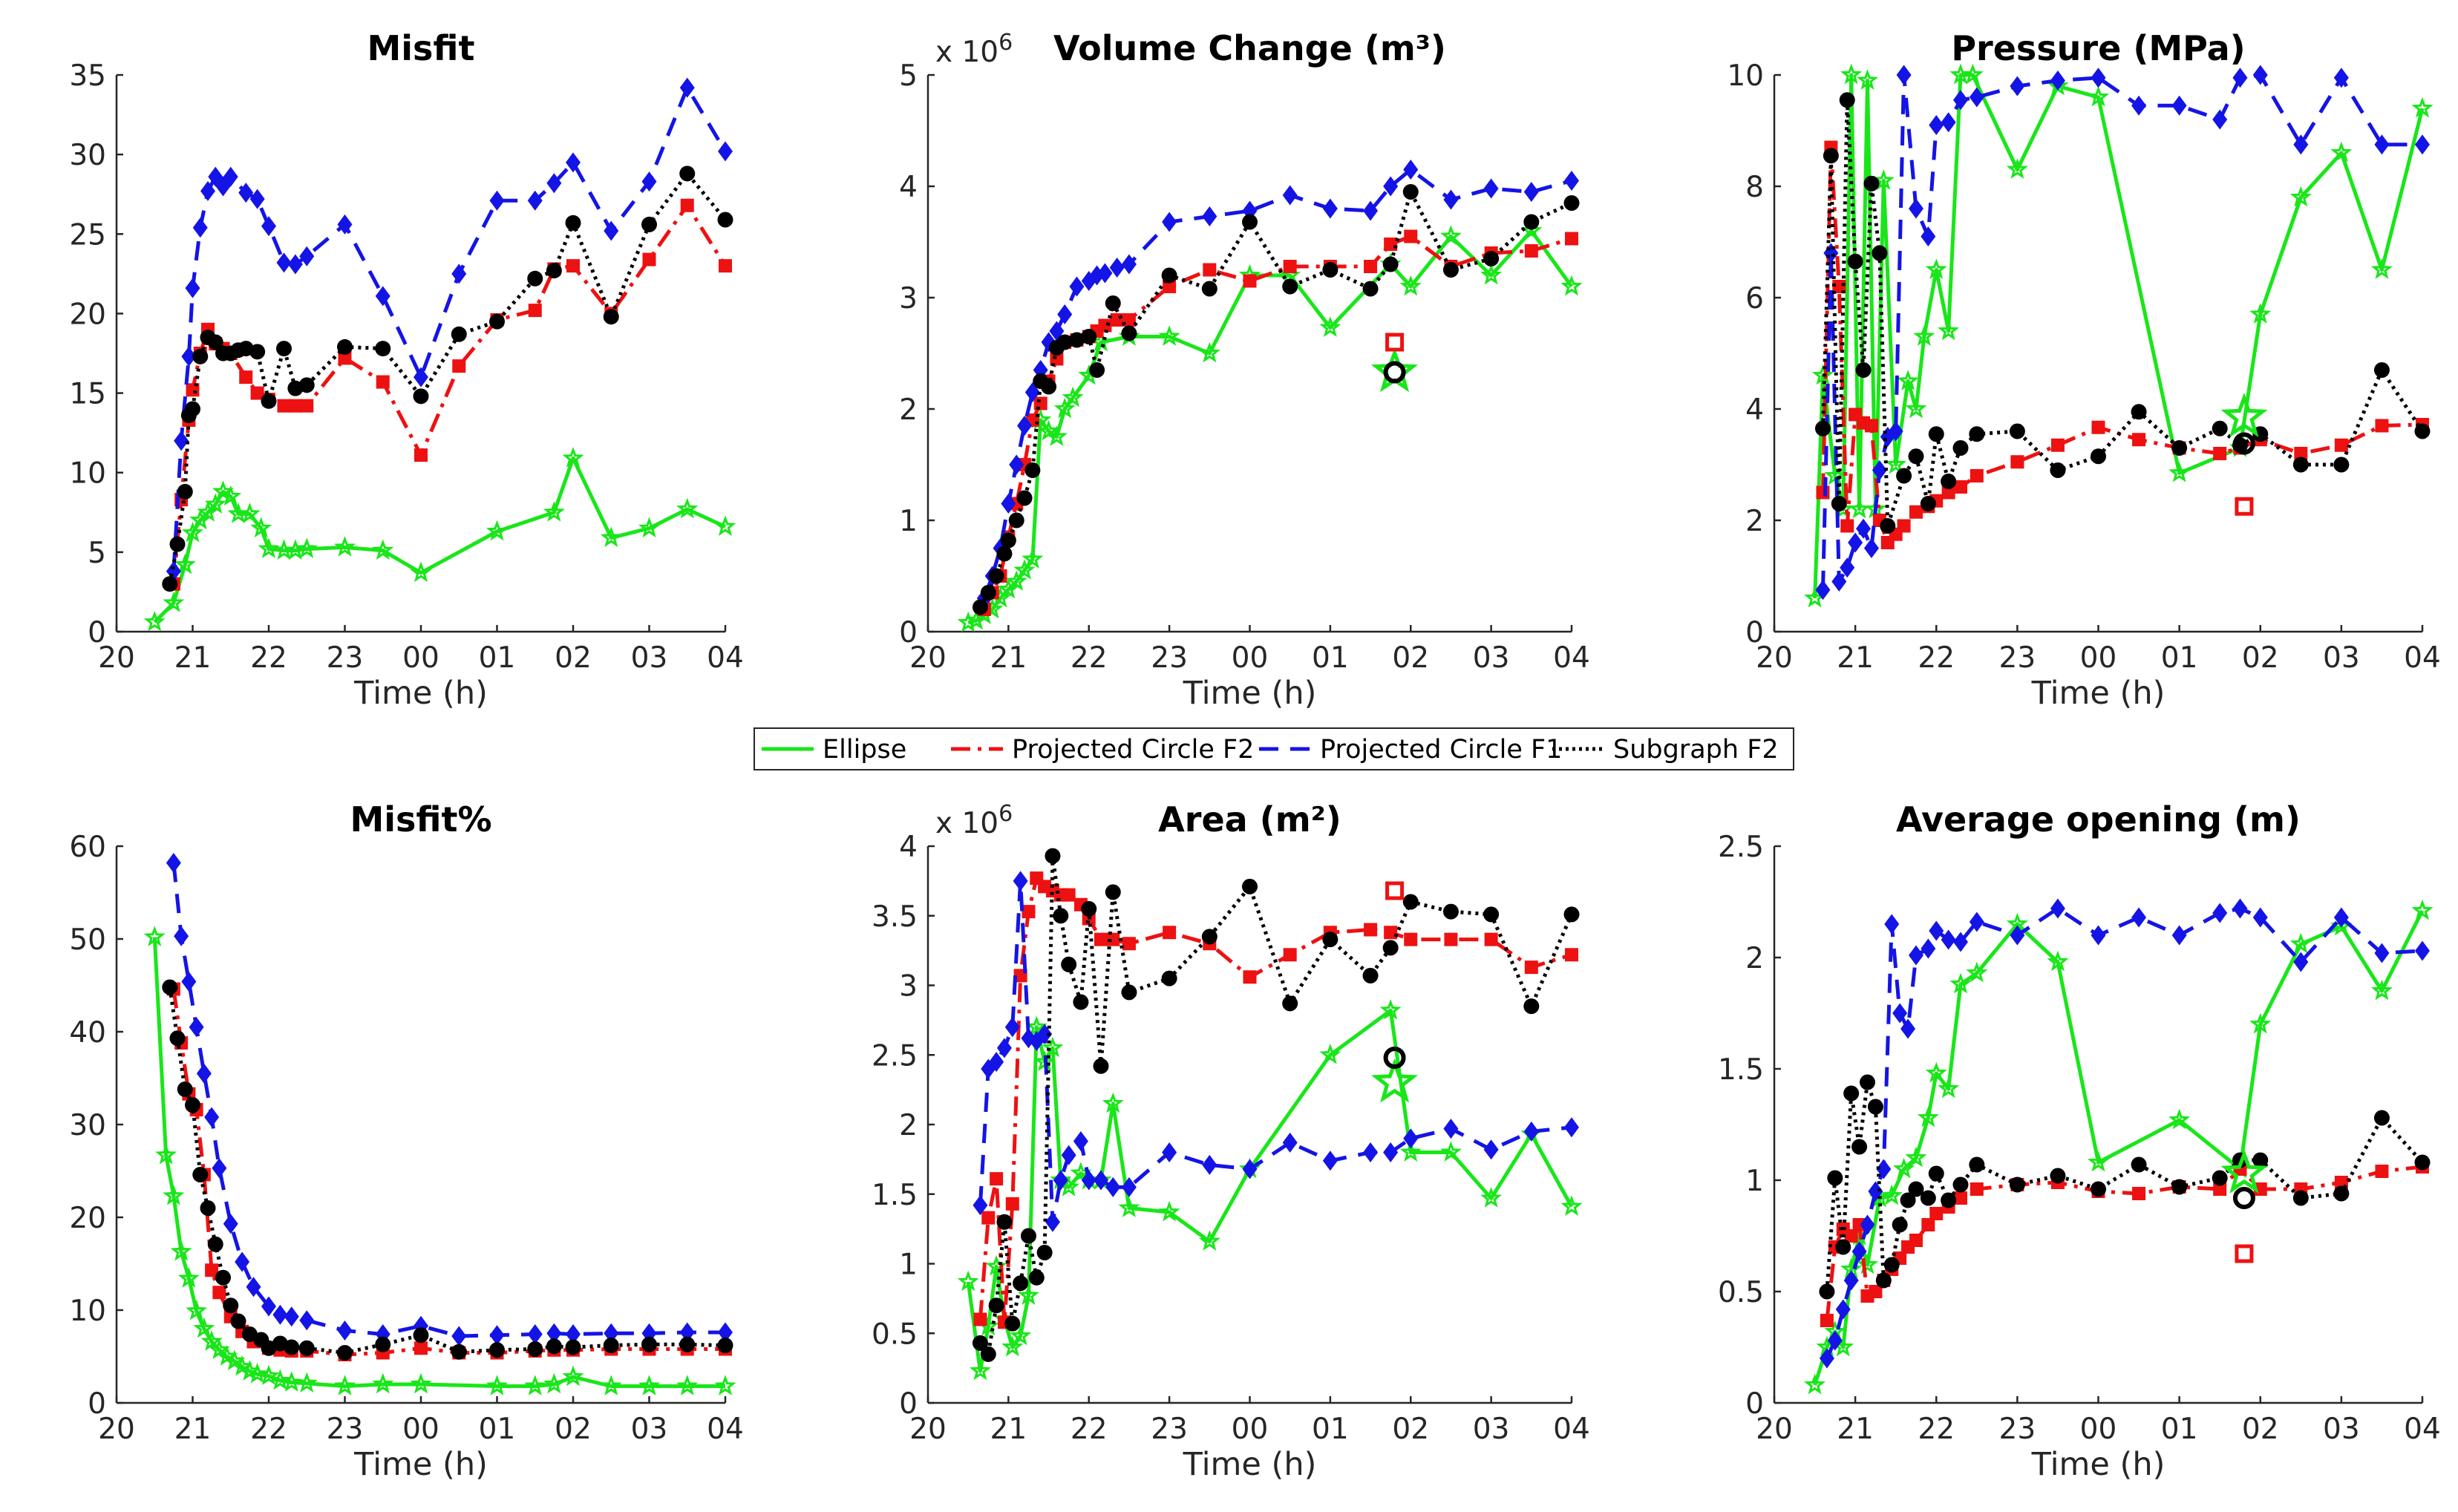 The width and height of the screenshot is (2458, 1512). What do you see at coordinates (2099, 1429) in the screenshot?
I see `x-tick-label: 00` at bounding box center [2099, 1429].